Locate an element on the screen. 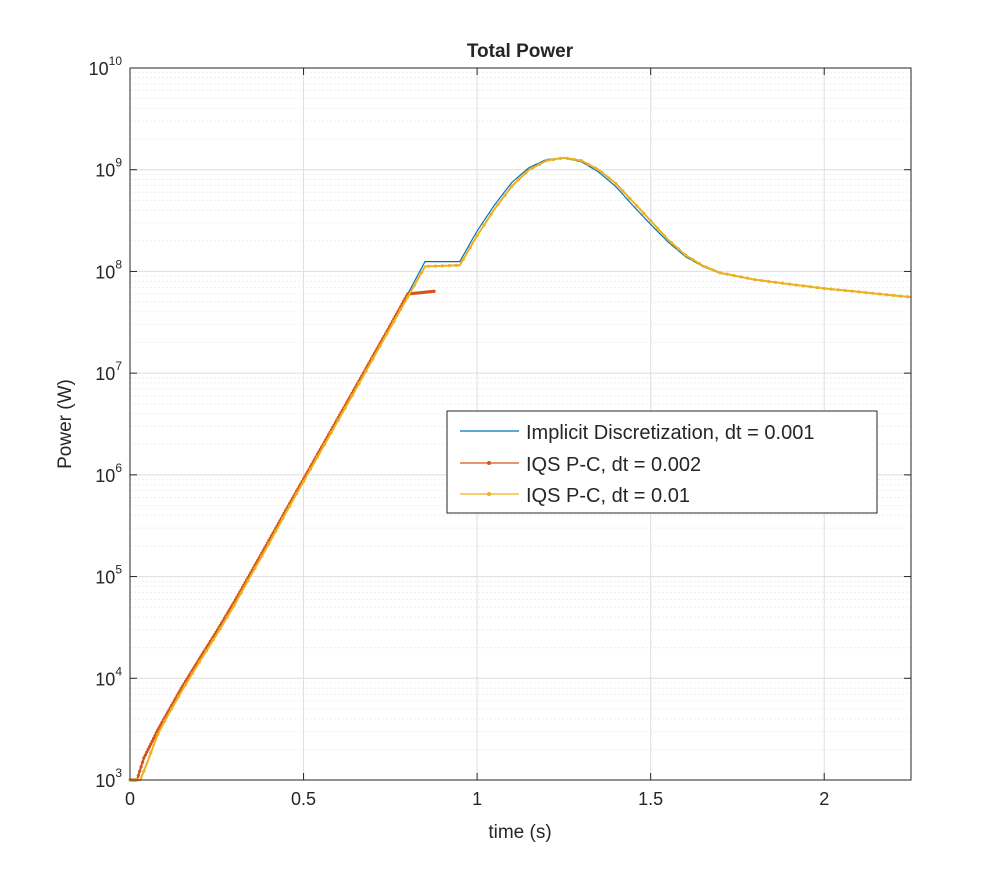 The height and width of the screenshot is (881, 1008). legend-entry-implicit: Implicit Discretization, dt = 0.001 is located at coordinates (637, 433).